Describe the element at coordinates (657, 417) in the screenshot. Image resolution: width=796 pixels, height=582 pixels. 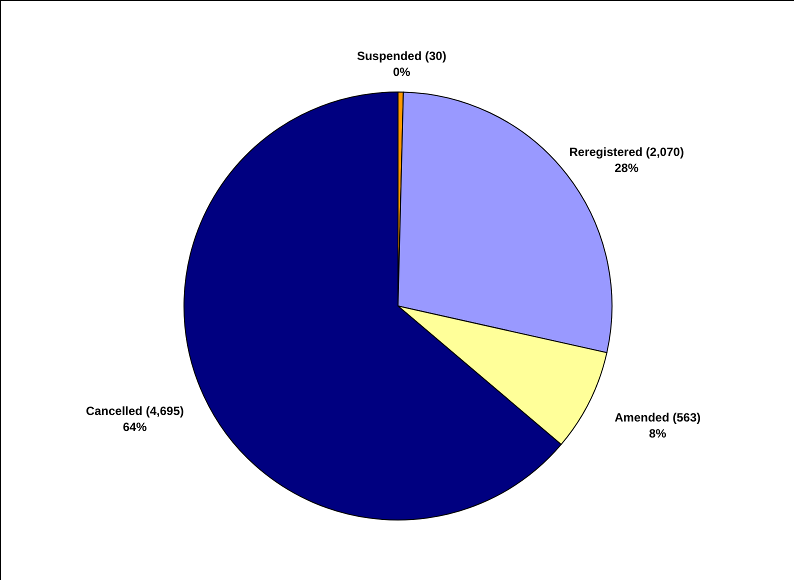
I see `slice-label: Amended (563)` at that location.